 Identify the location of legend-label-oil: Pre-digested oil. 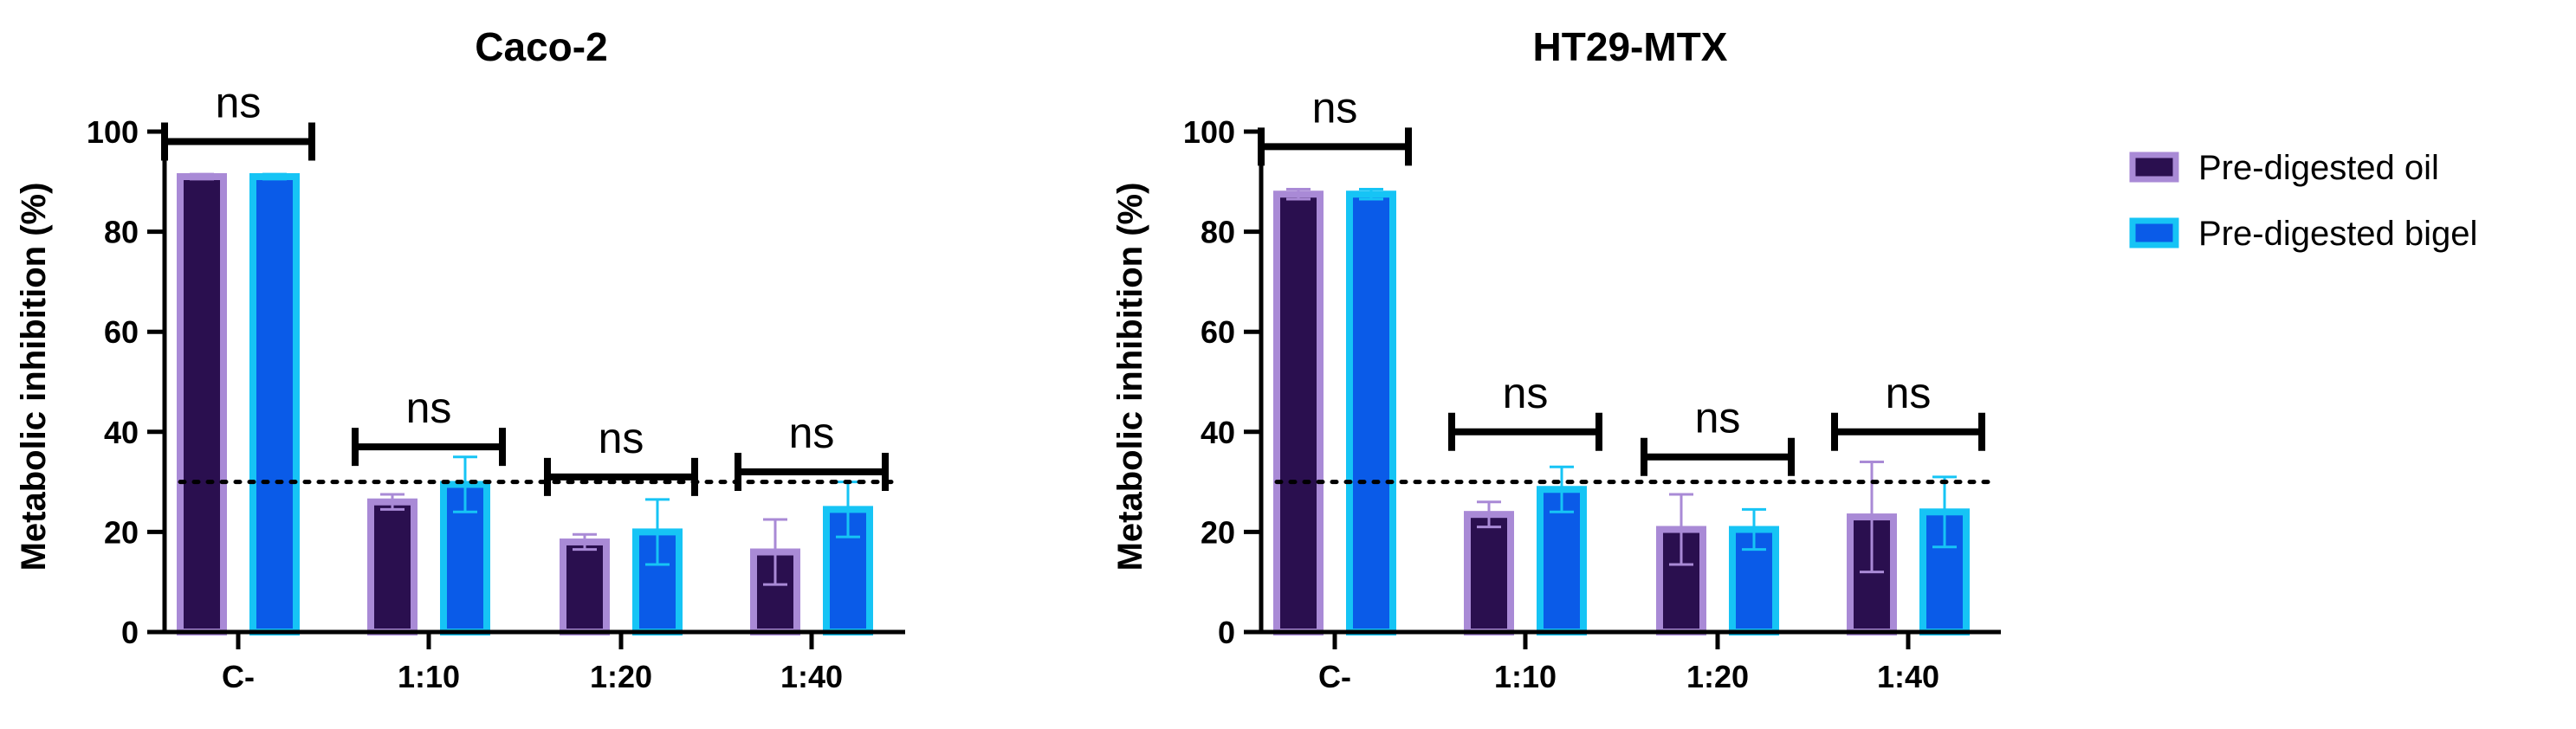
(2318, 168).